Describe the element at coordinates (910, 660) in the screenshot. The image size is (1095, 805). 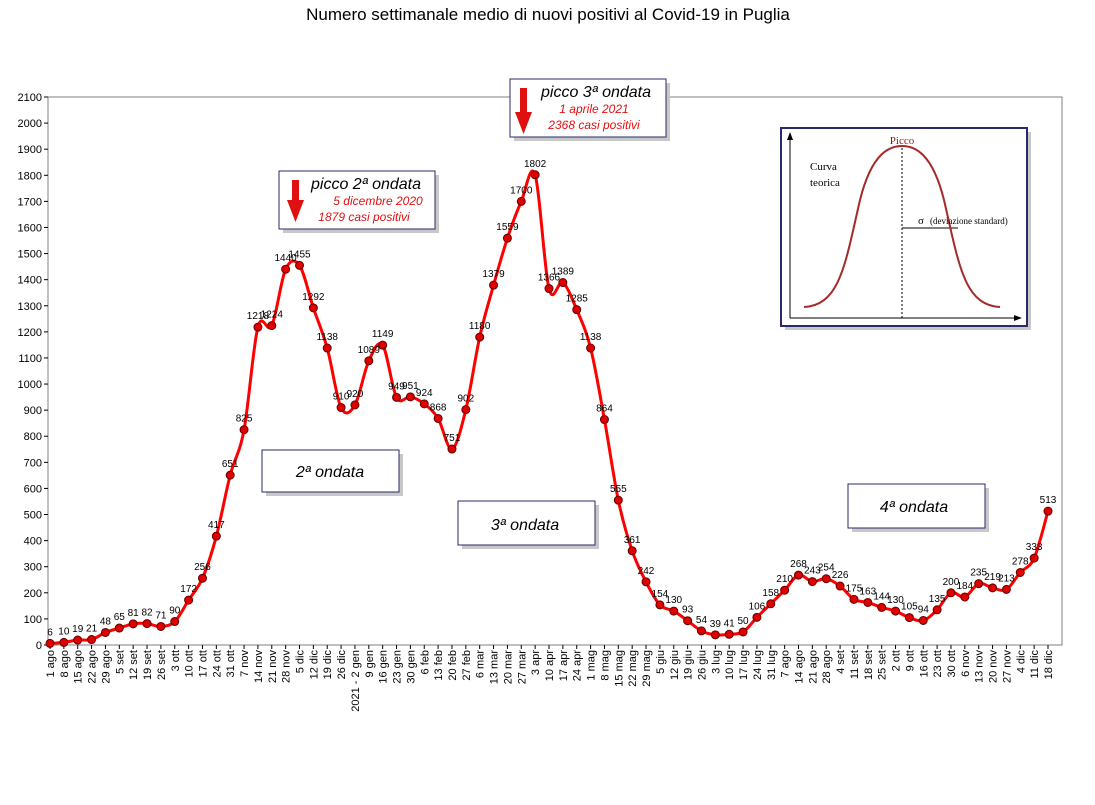
I see `x-tick-label: 9 ott` at that location.